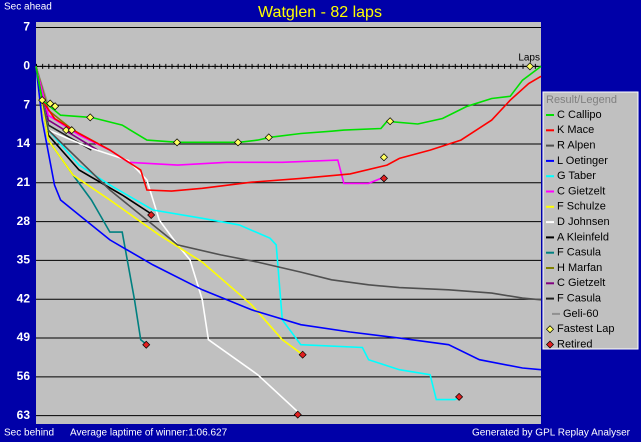  I want to click on legend-label: A Kleinfeld, so click(583, 237).